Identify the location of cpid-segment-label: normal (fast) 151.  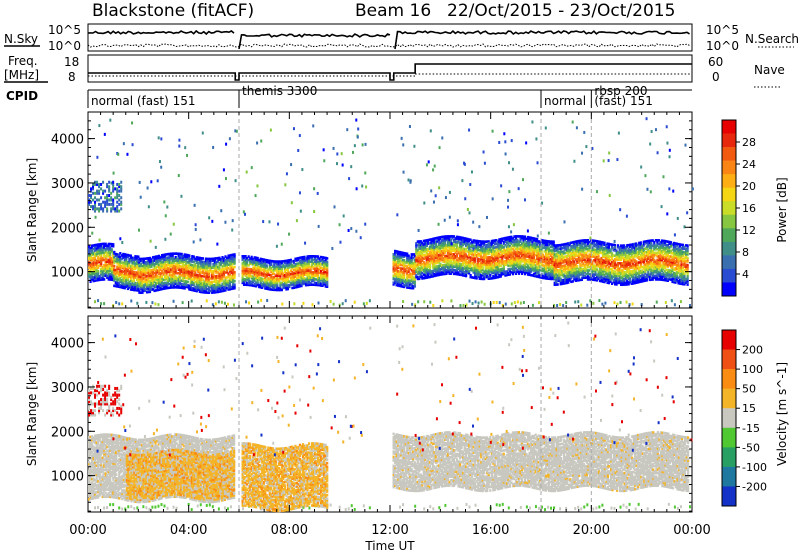
(143, 101).